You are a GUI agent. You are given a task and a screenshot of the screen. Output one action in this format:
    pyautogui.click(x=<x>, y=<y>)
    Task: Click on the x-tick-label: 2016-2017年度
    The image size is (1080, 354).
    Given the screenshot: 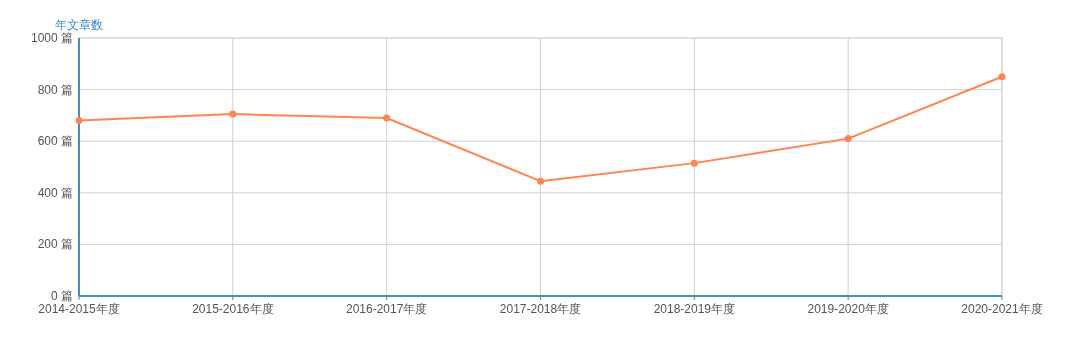 What is the action you would take?
    pyautogui.click(x=386, y=309)
    